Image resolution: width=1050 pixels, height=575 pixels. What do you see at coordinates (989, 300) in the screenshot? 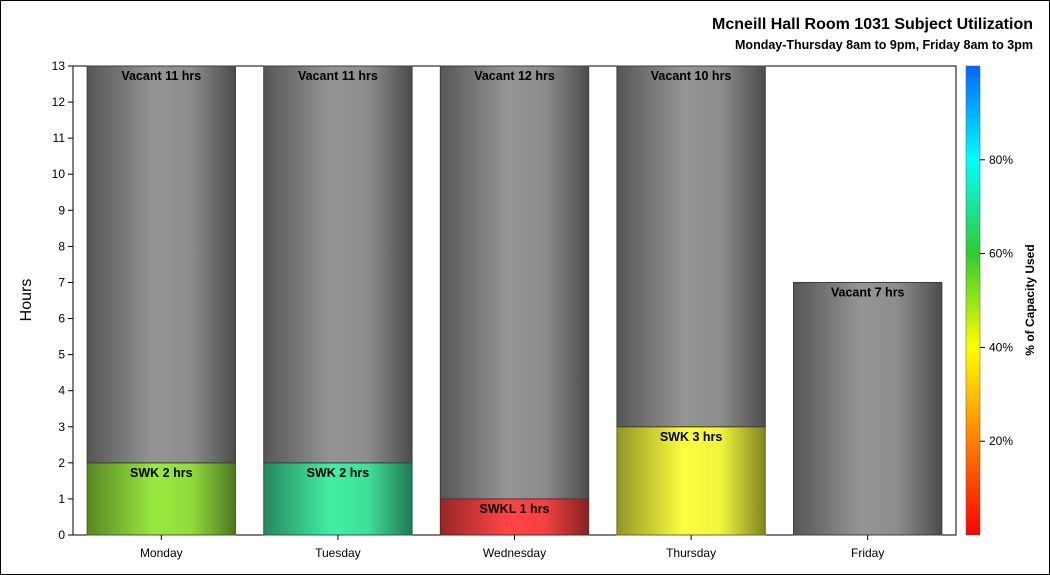
I see `colorbar: 20% 40% 60% 80%` at bounding box center [989, 300].